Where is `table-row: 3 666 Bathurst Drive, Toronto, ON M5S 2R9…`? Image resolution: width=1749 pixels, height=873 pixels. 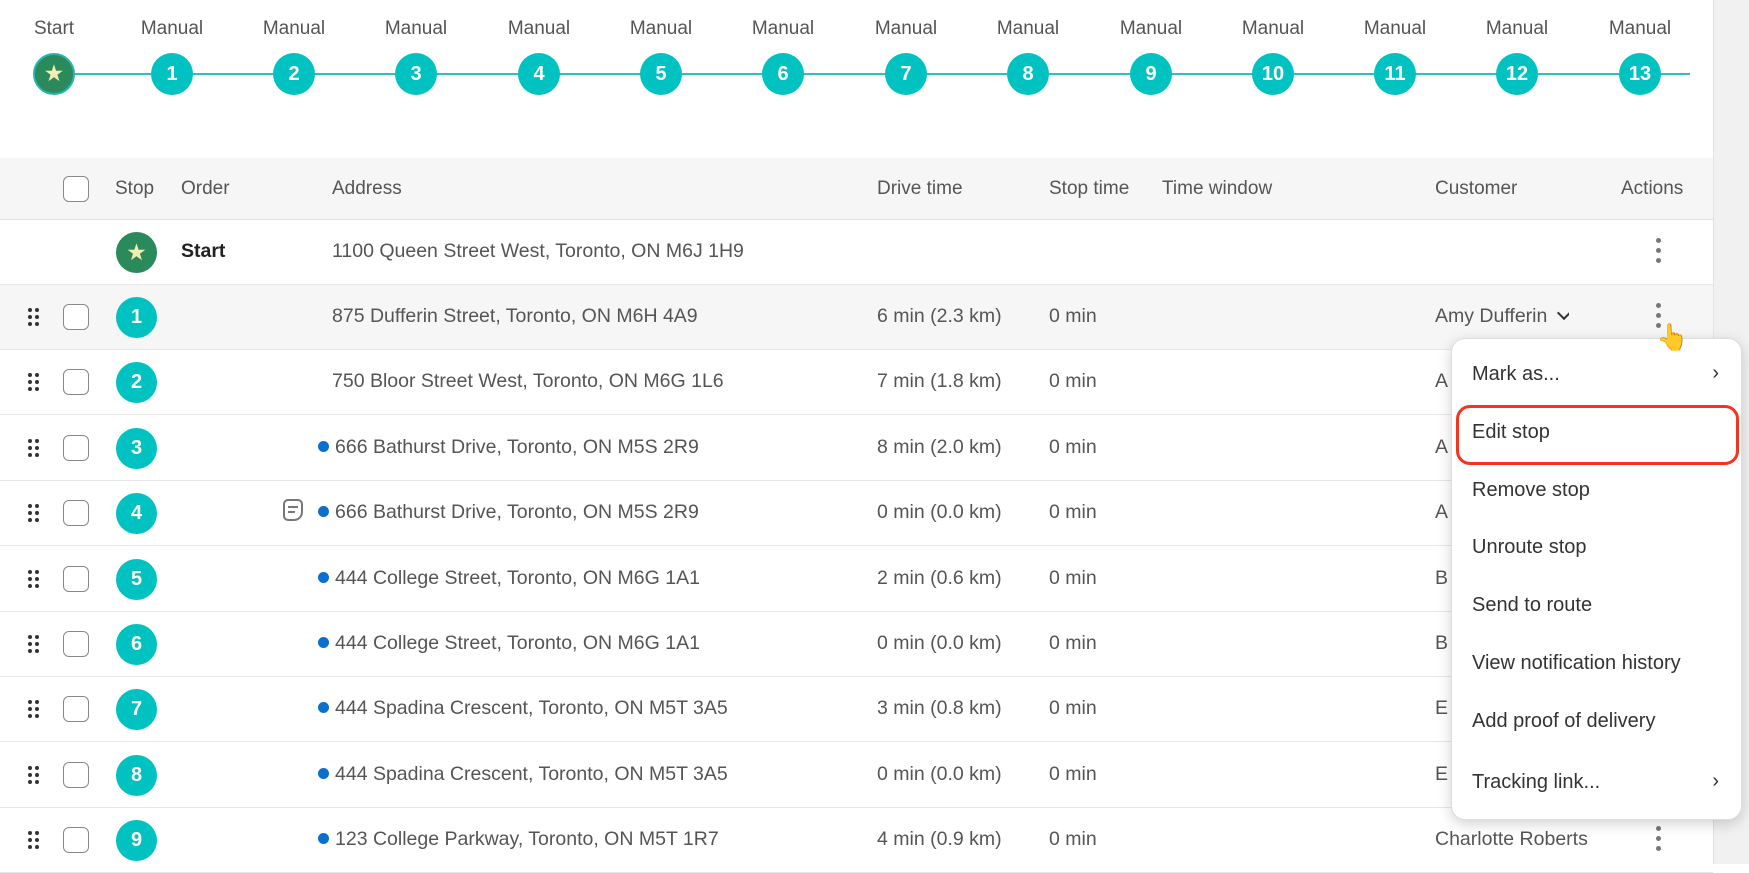 table-row: 3 666 Bathurst Drive, Toronto, ON M5S 2R9… is located at coordinates (856, 448).